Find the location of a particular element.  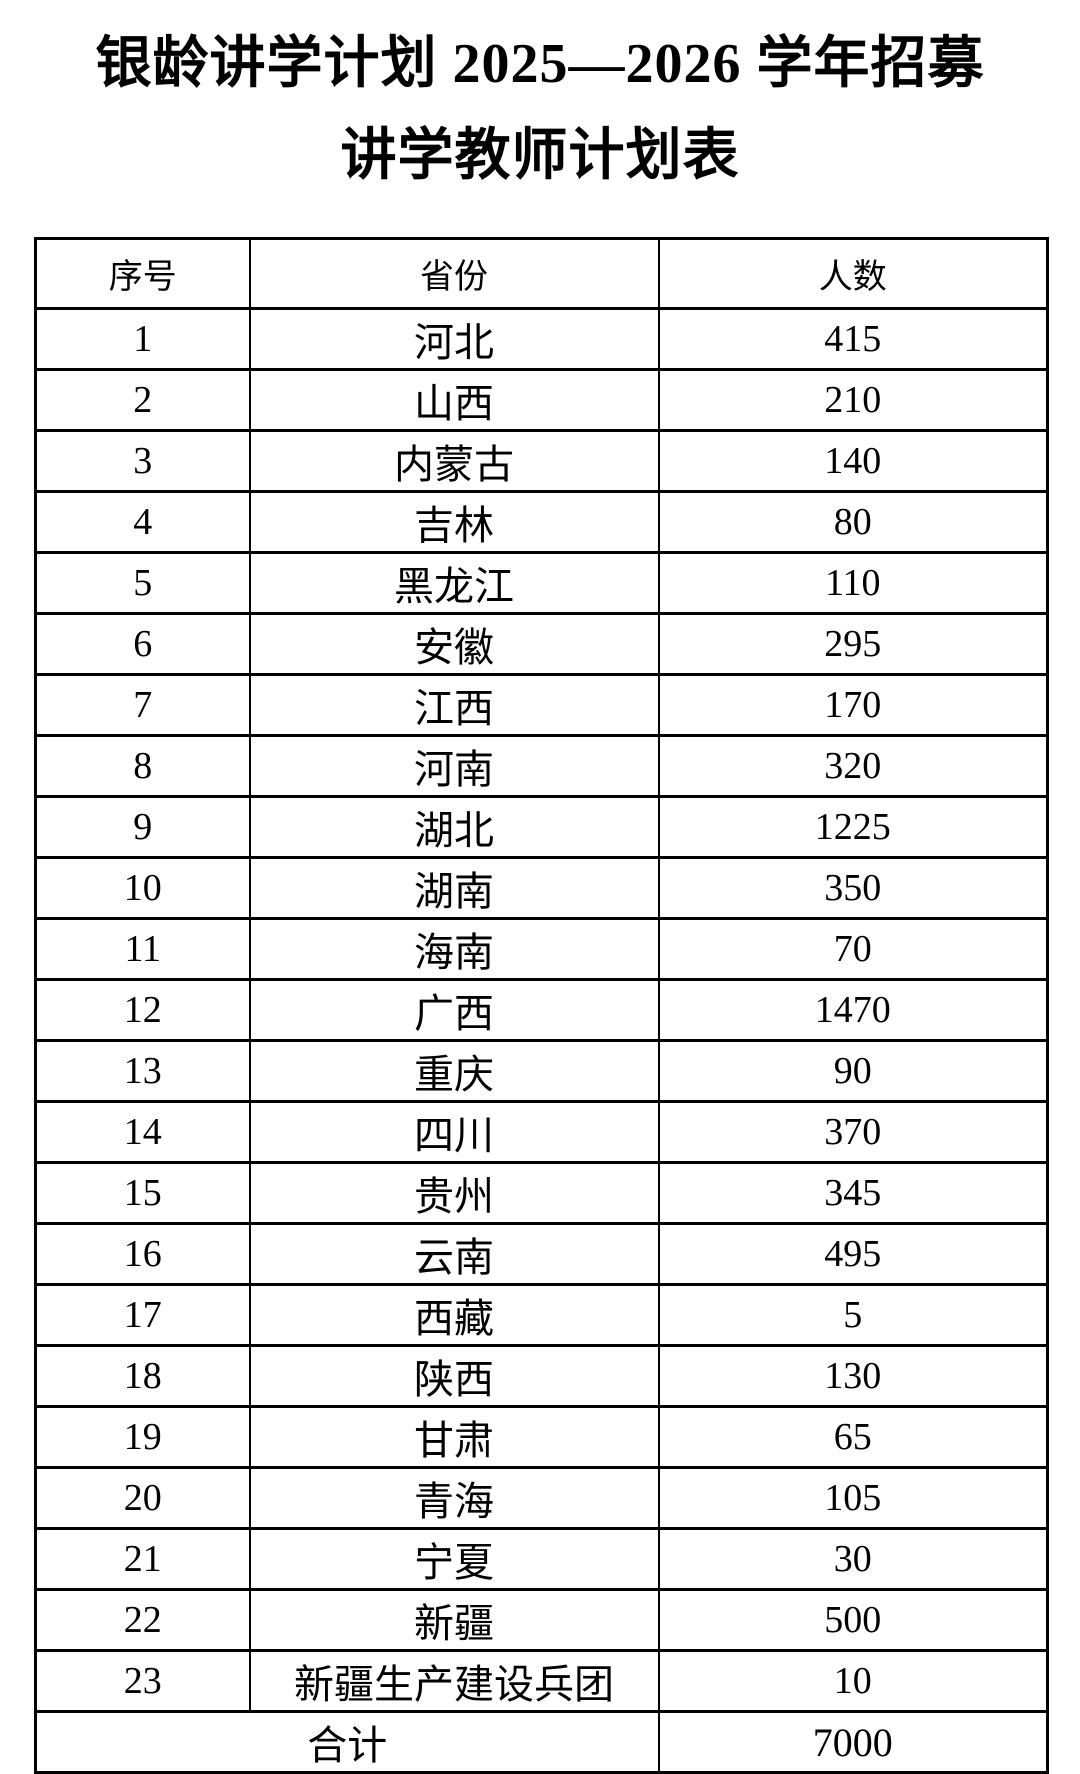

table-row: 2 山西 210 is located at coordinates (541, 400).